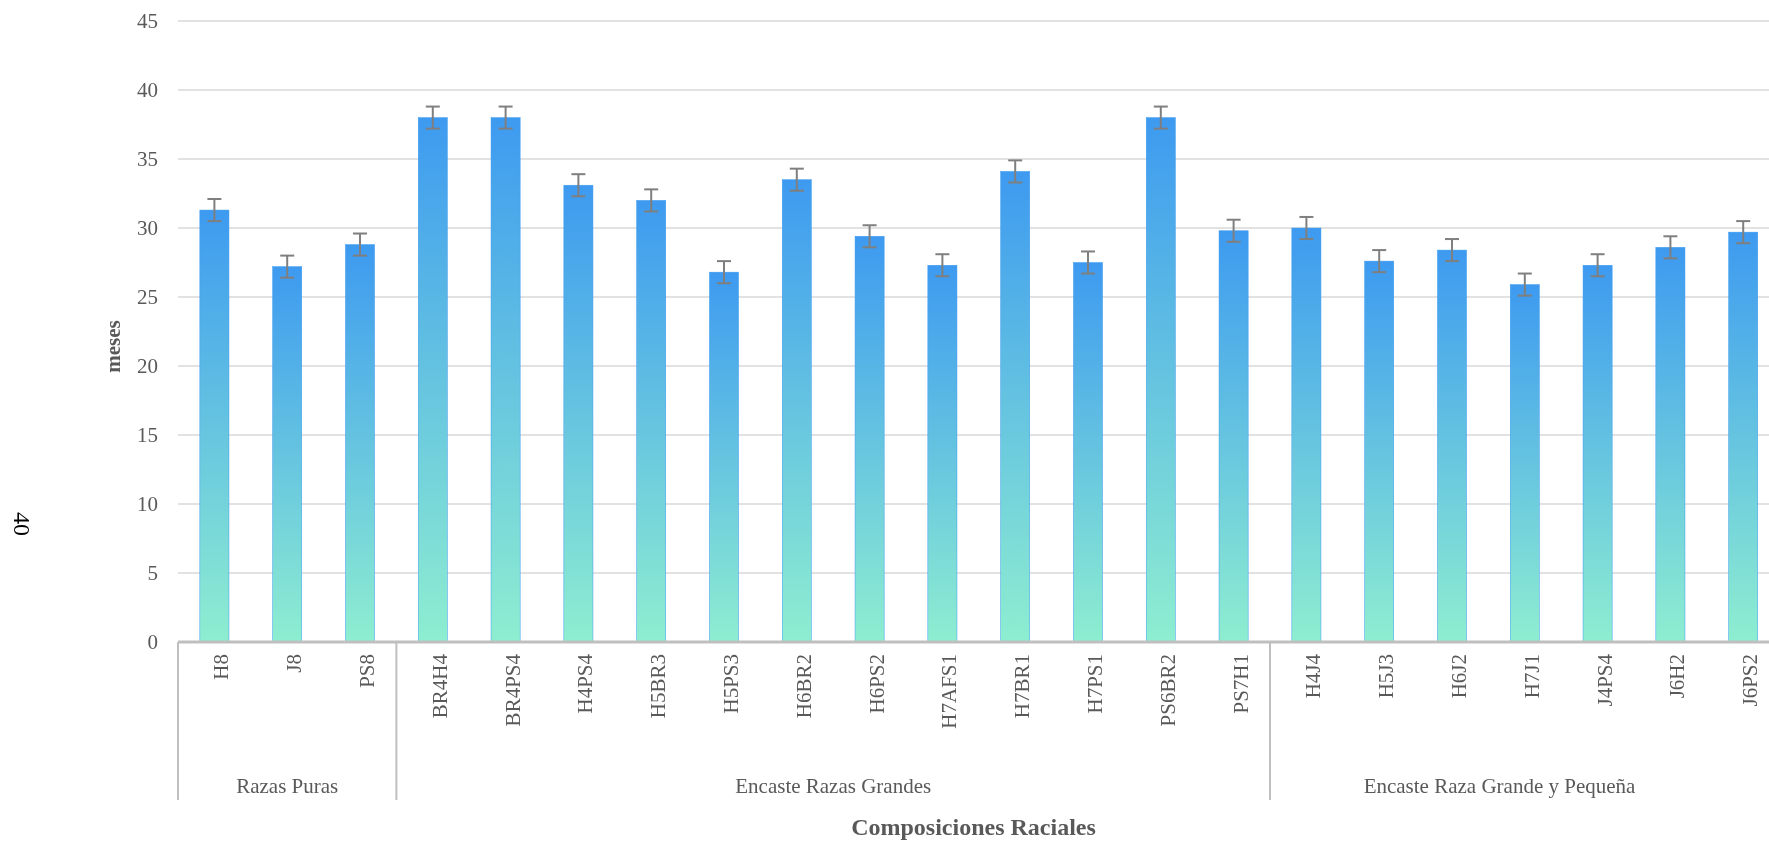  I want to click on text: Razas Puras, so click(287, 786).